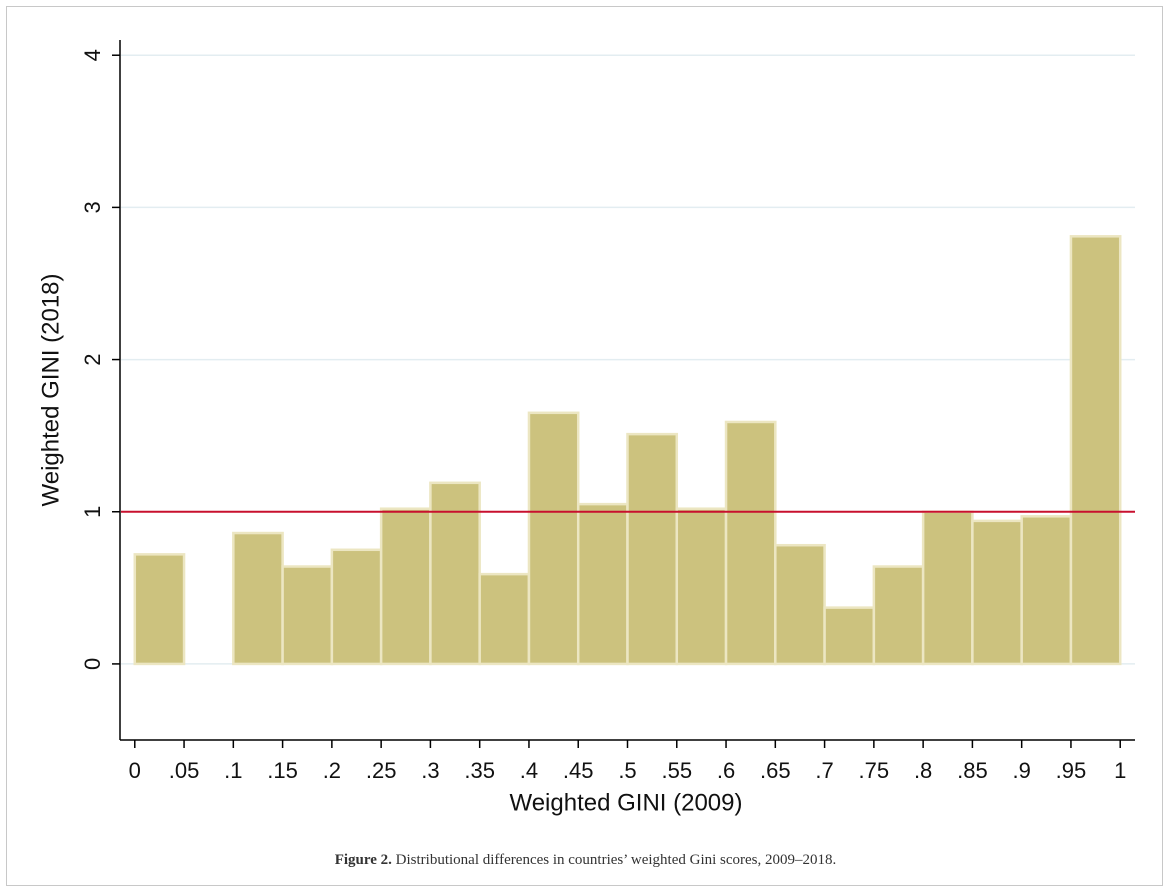 The image size is (1171, 894). I want to click on x-tick-label: .15, so click(282, 770).